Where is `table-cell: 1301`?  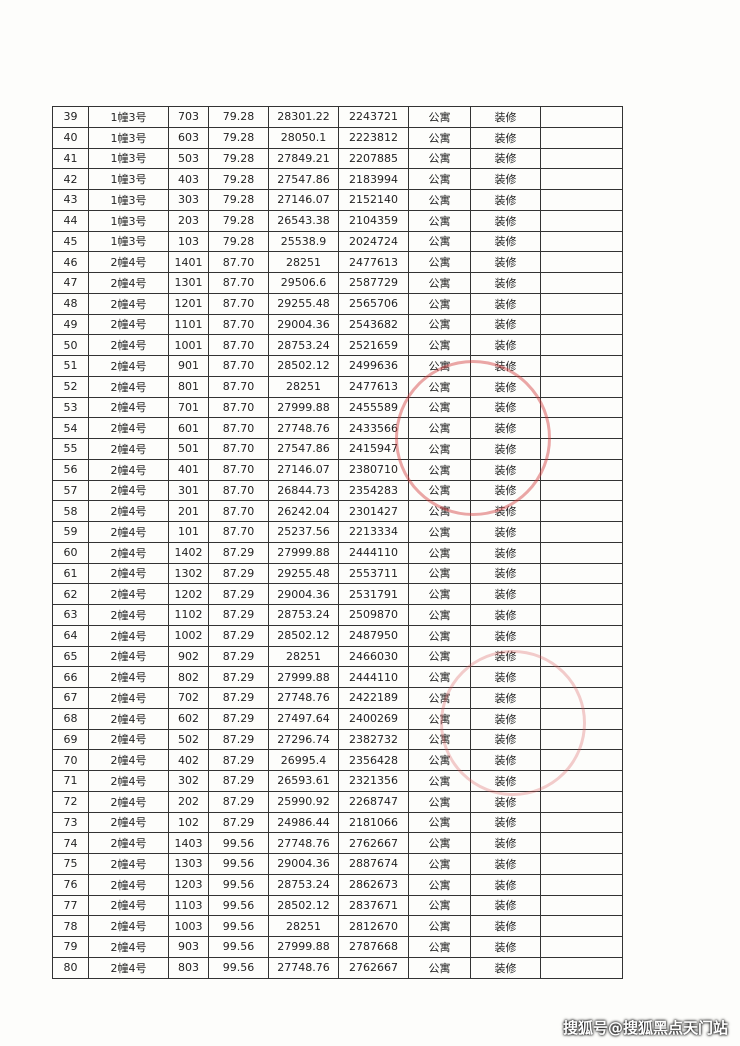 table-cell: 1301 is located at coordinates (188, 283).